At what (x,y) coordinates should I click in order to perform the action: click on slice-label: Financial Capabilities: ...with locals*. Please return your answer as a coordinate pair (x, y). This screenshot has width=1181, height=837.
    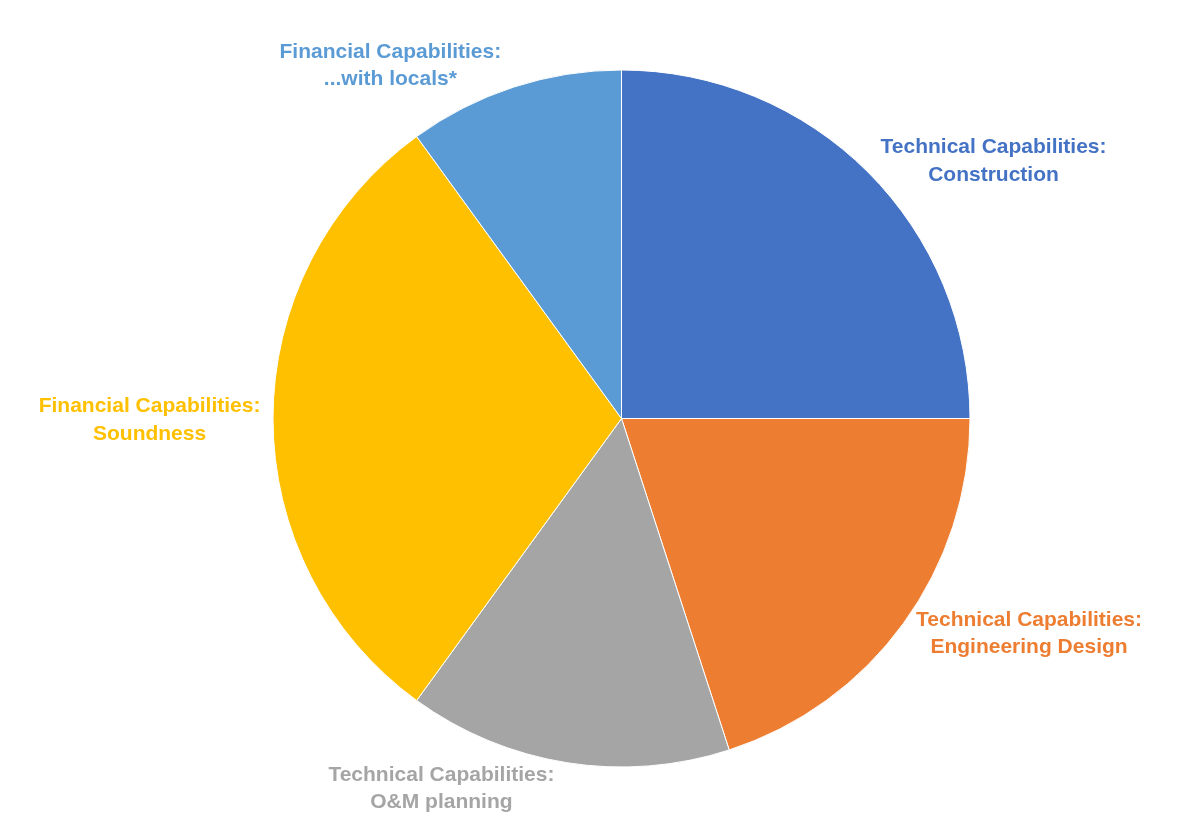
    Looking at the image, I should click on (390, 64).